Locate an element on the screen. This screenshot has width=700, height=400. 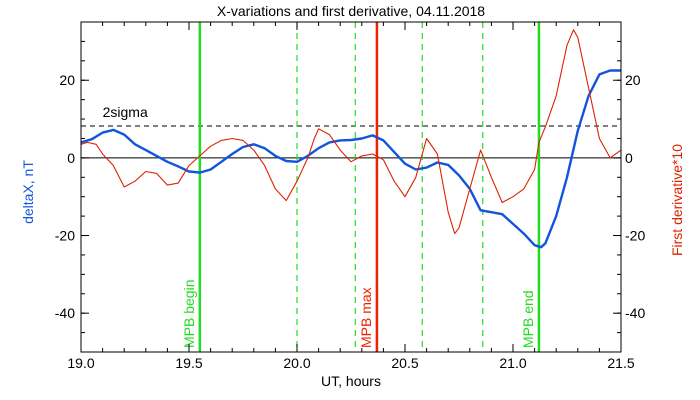
x-tick-label: 21.5 is located at coordinates (620, 363).